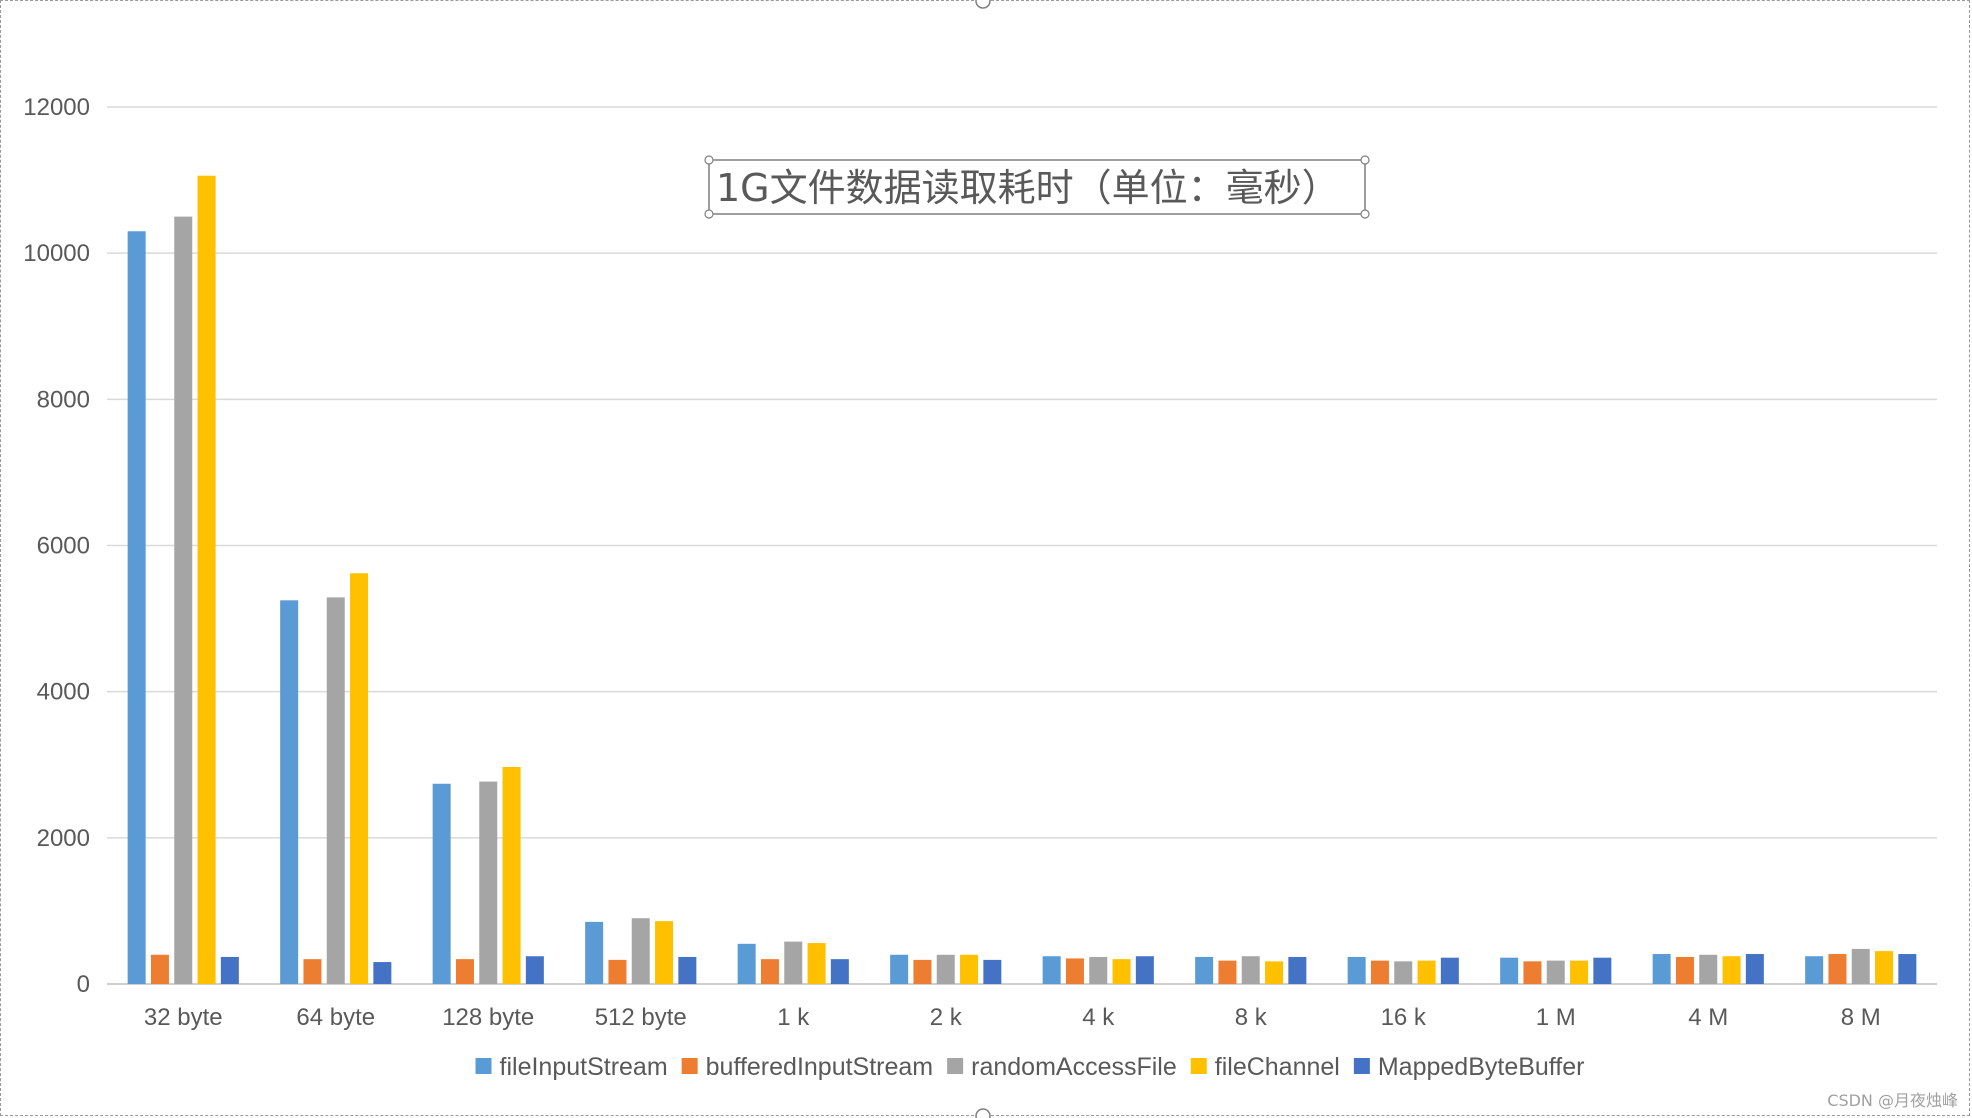  What do you see at coordinates (488, 1017) in the screenshot?
I see `x-tick-label: 128 byte` at bounding box center [488, 1017].